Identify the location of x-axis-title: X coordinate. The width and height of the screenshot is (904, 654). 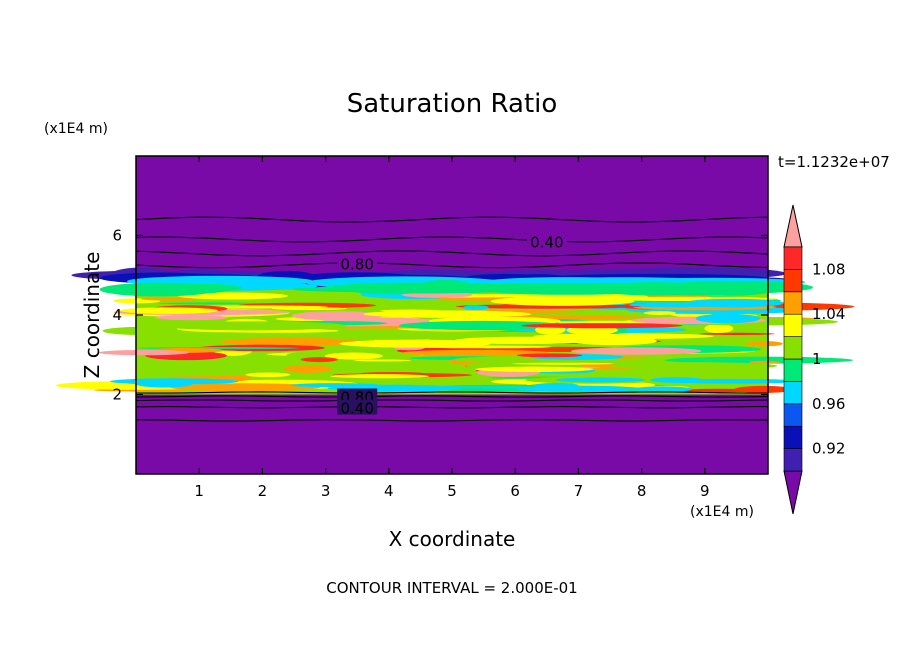
(452, 539).